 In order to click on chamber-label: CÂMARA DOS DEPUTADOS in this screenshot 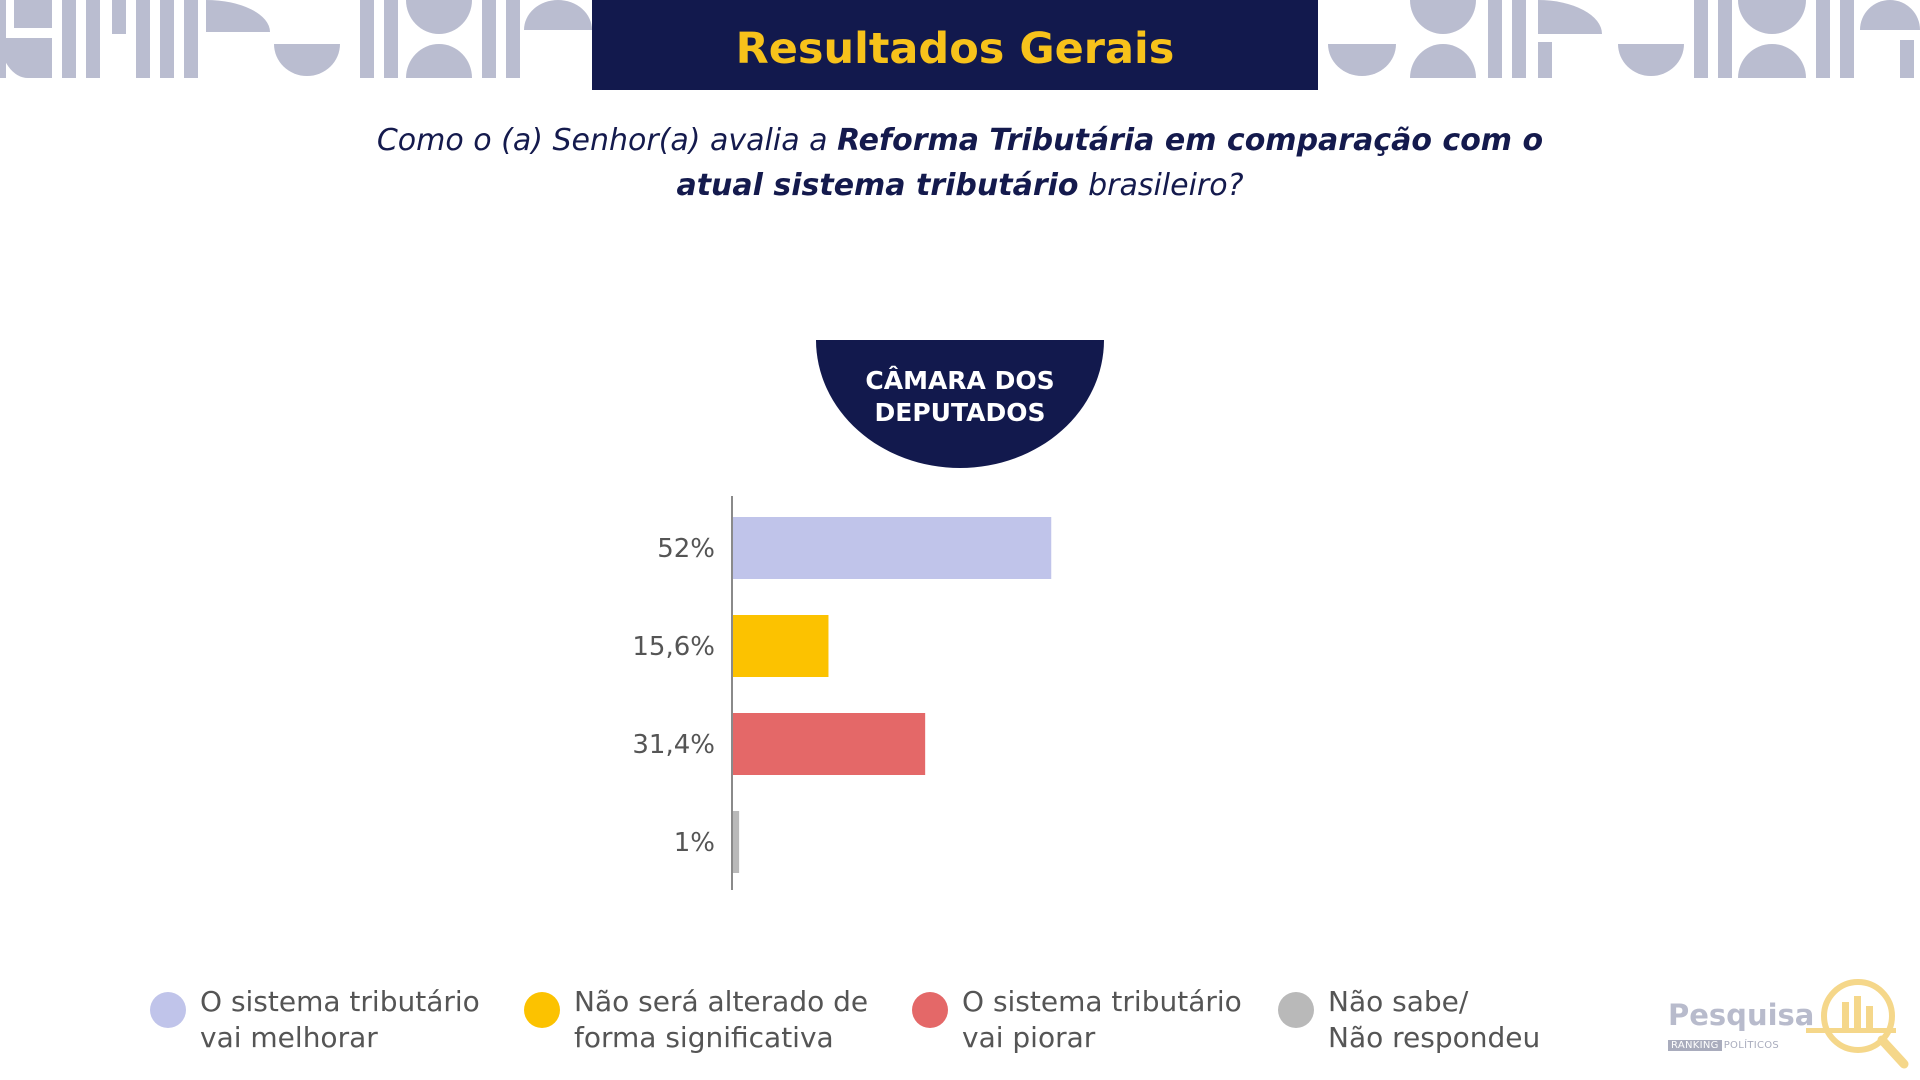, I will do `click(960, 396)`.